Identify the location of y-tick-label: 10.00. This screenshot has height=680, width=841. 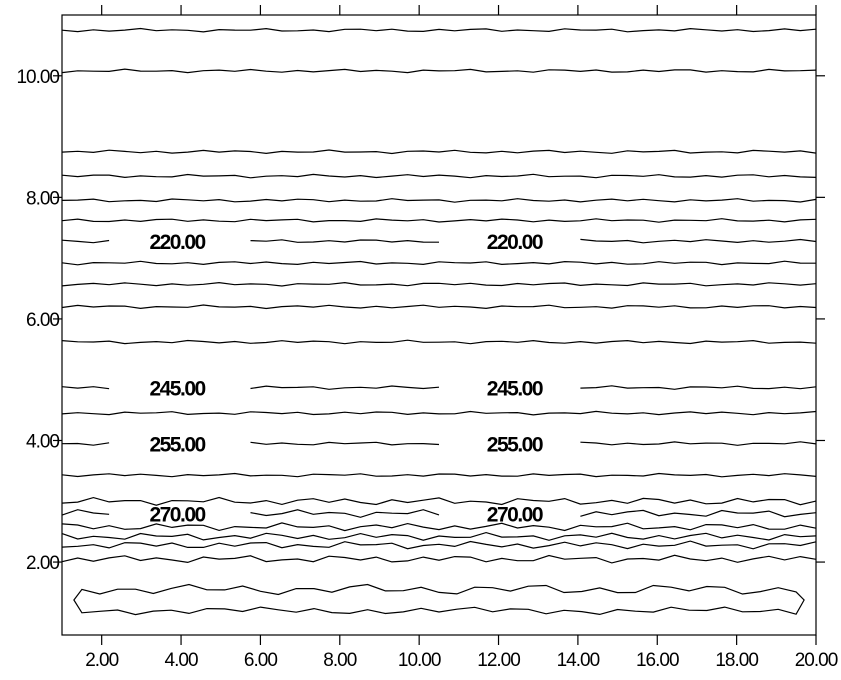
(37, 77).